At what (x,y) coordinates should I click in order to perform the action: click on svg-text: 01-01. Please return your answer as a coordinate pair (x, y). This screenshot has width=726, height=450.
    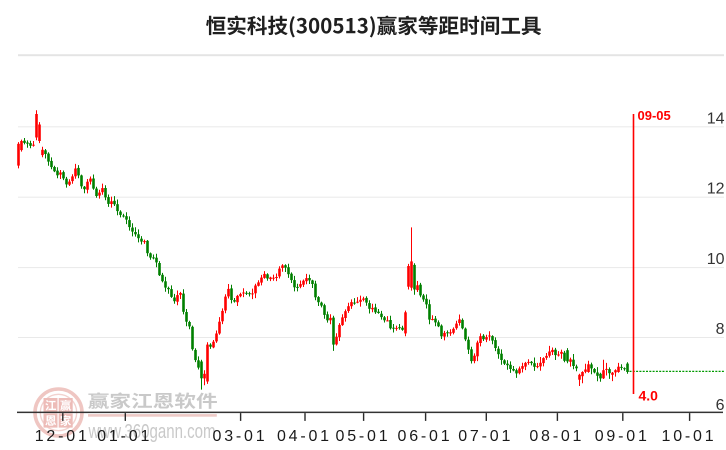
    Looking at the image, I should click on (124, 436).